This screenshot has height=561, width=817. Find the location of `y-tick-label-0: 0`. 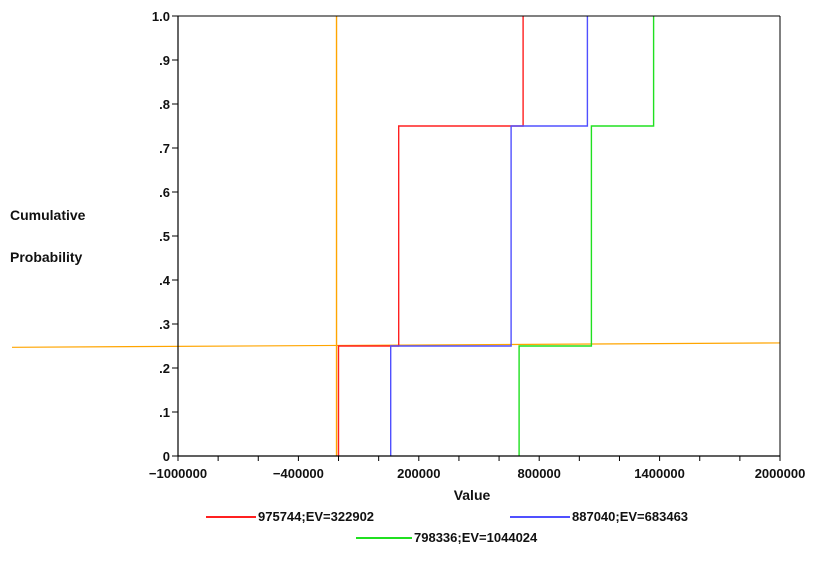

y-tick-label-0: 0 is located at coordinates (166, 456).